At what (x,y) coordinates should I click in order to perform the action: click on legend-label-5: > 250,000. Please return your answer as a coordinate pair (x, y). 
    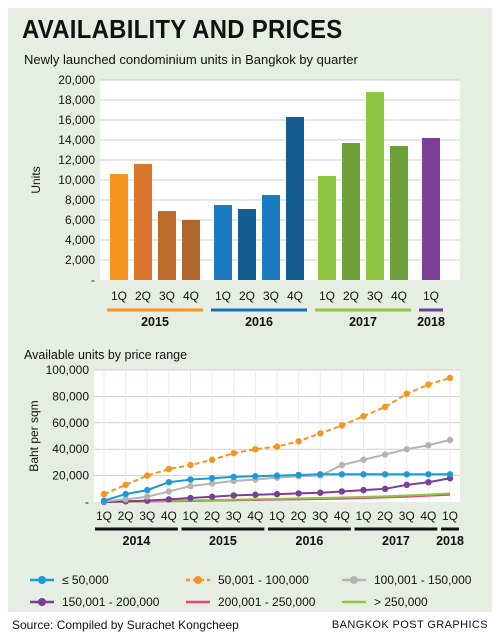
    Looking at the image, I should click on (401, 602).